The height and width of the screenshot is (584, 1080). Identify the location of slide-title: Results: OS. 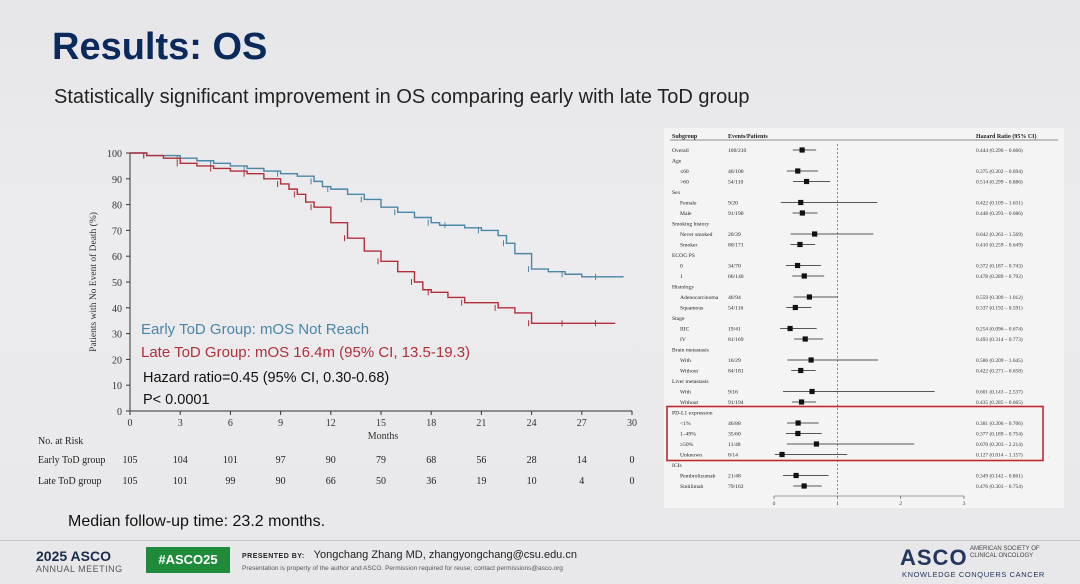
(160, 47).